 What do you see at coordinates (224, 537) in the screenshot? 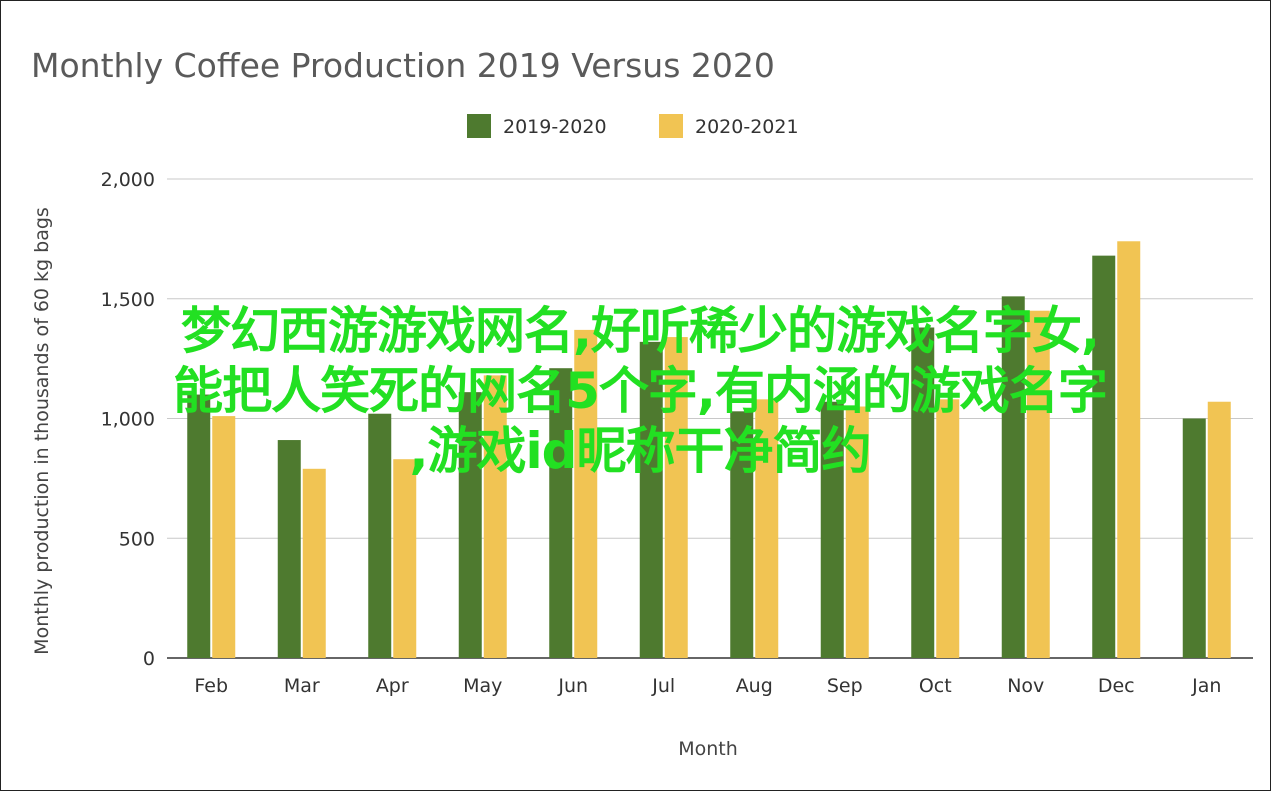
I see `bar-2020-2021-Feb` at bounding box center [224, 537].